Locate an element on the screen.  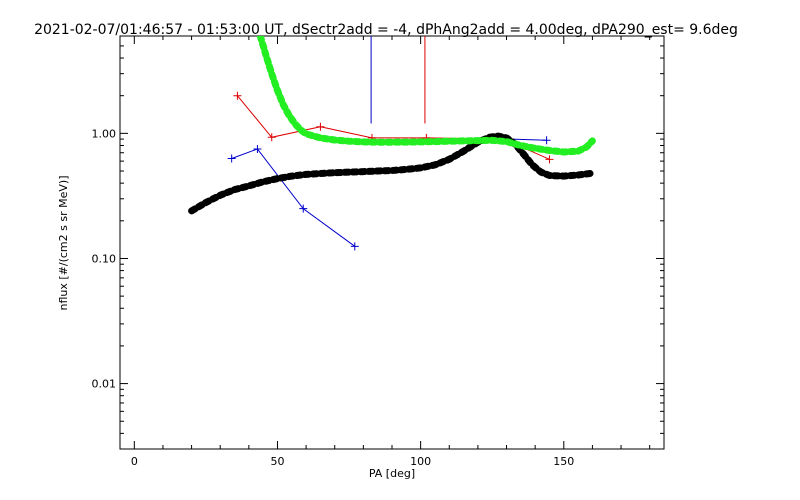
x-tick-label: 50 is located at coordinates (277, 461).